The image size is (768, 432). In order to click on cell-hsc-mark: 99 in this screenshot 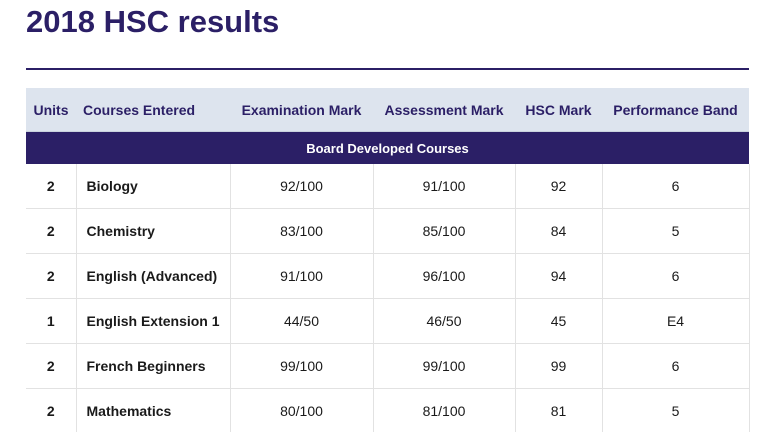, I will do `click(558, 366)`.